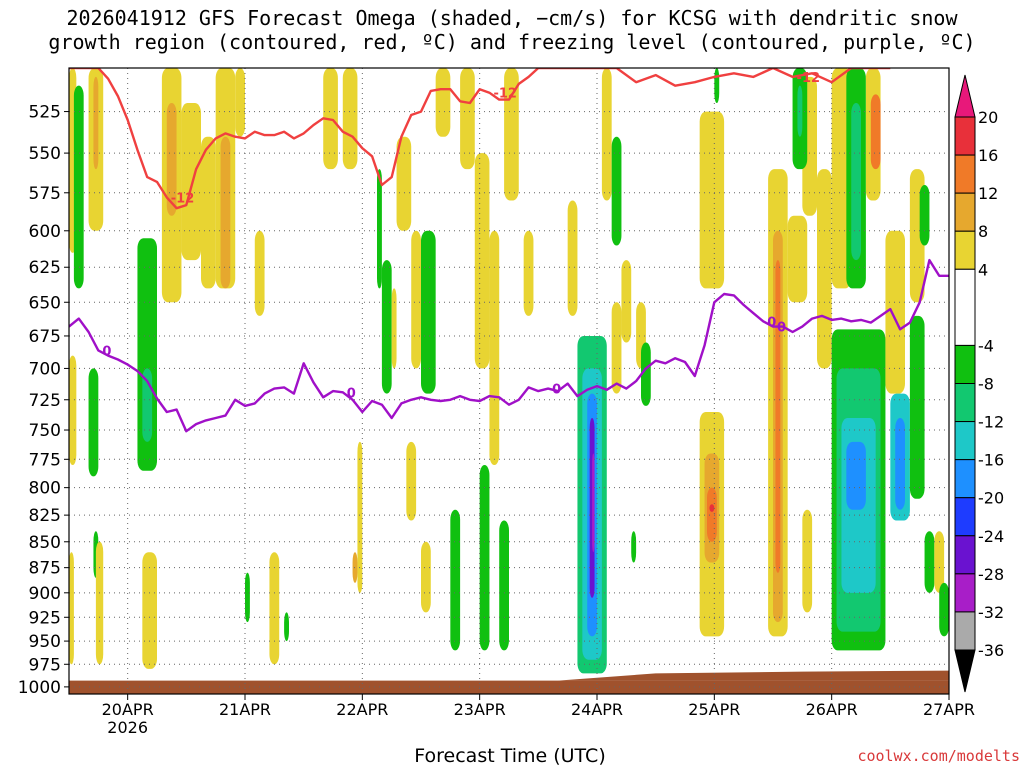 The image size is (1024, 768). I want to click on x-year-label: 2026, so click(127, 727).